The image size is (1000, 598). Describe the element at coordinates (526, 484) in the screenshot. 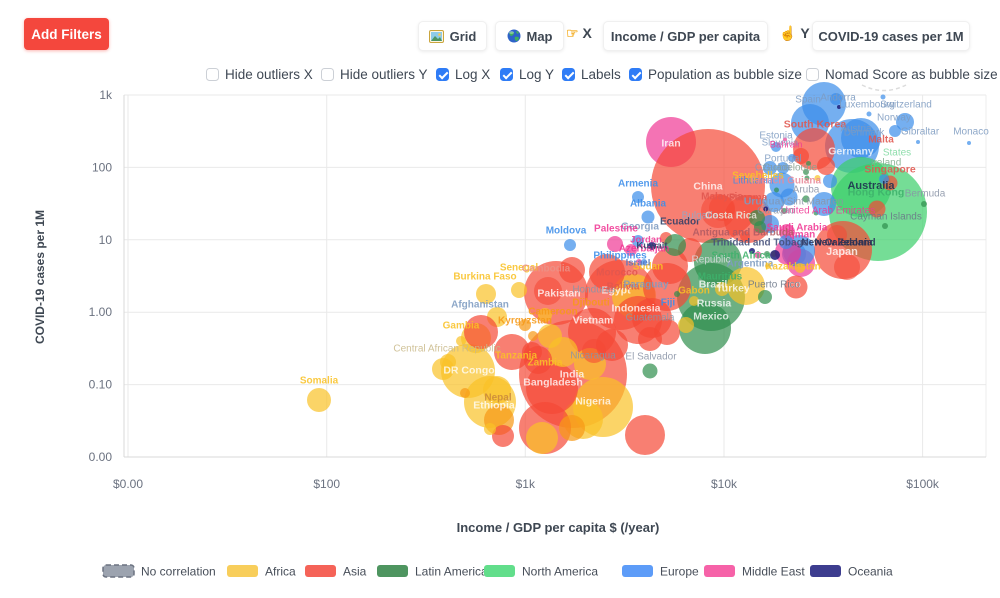

I see `svg-text: $1k` at that location.